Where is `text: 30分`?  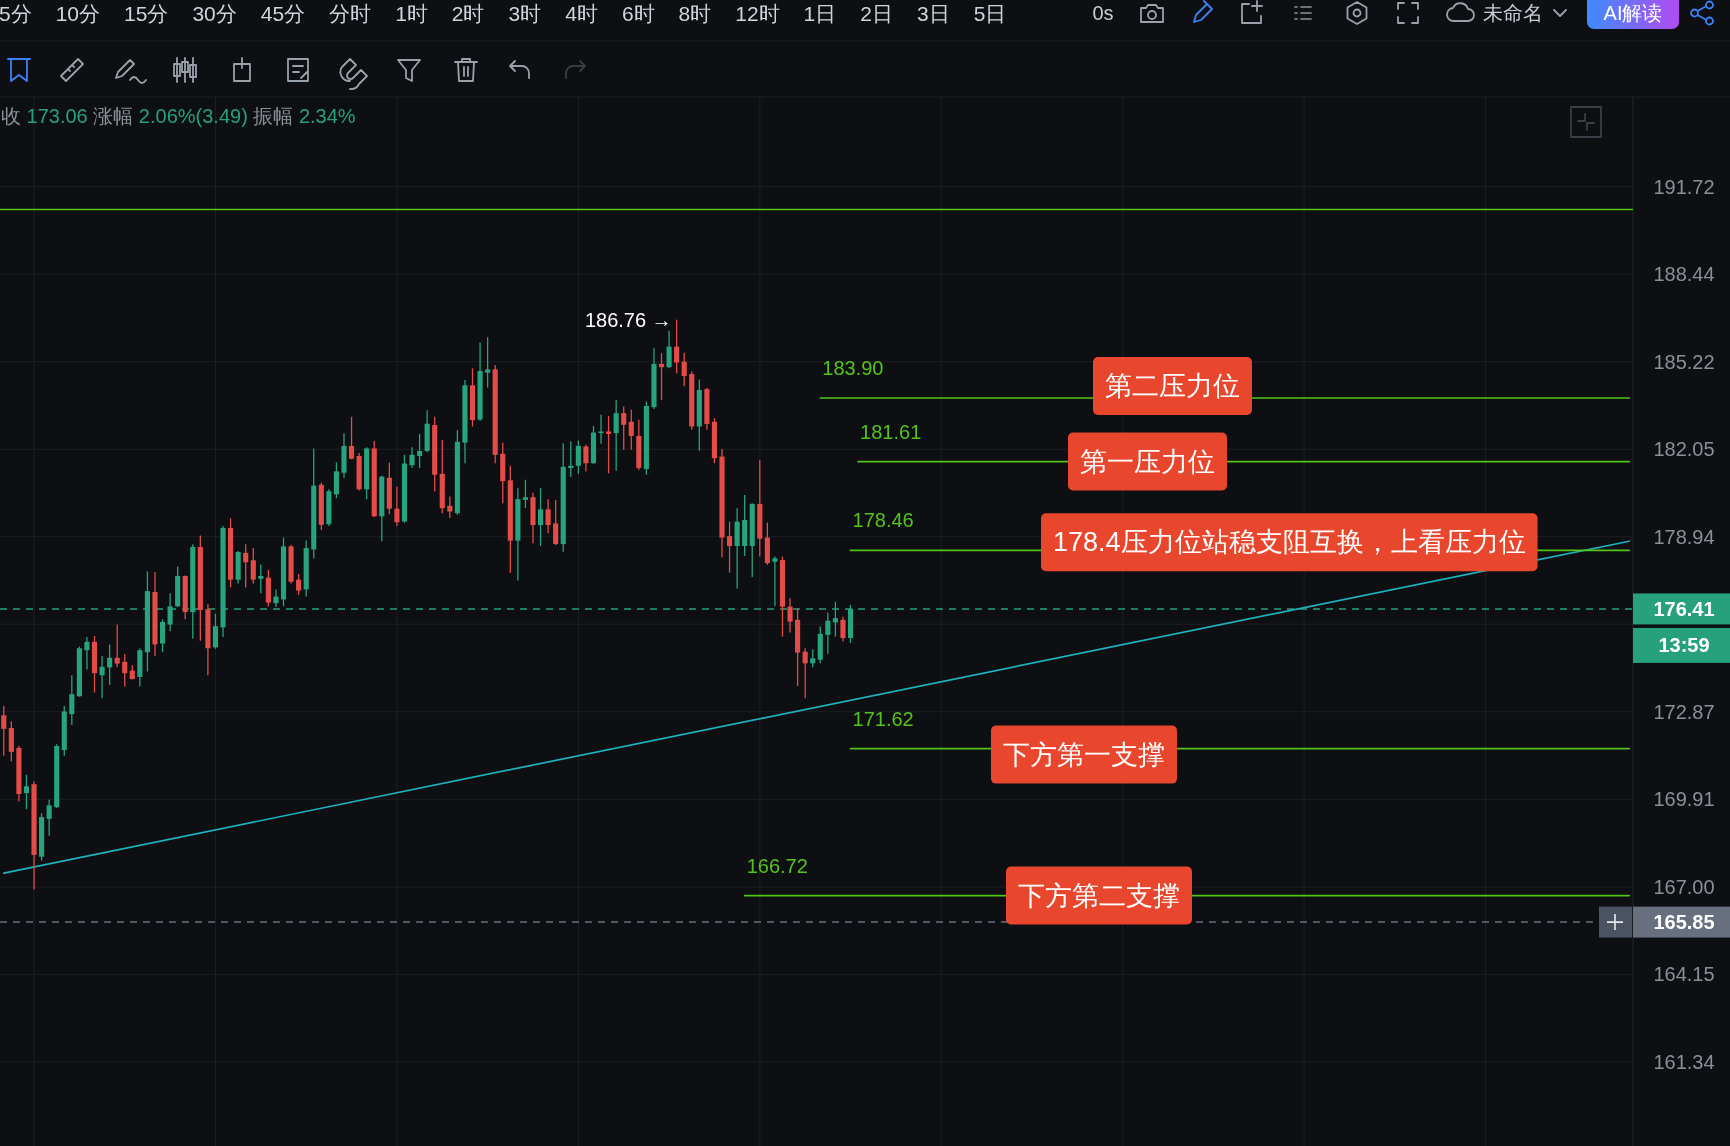
text: 30分 is located at coordinates (214, 13).